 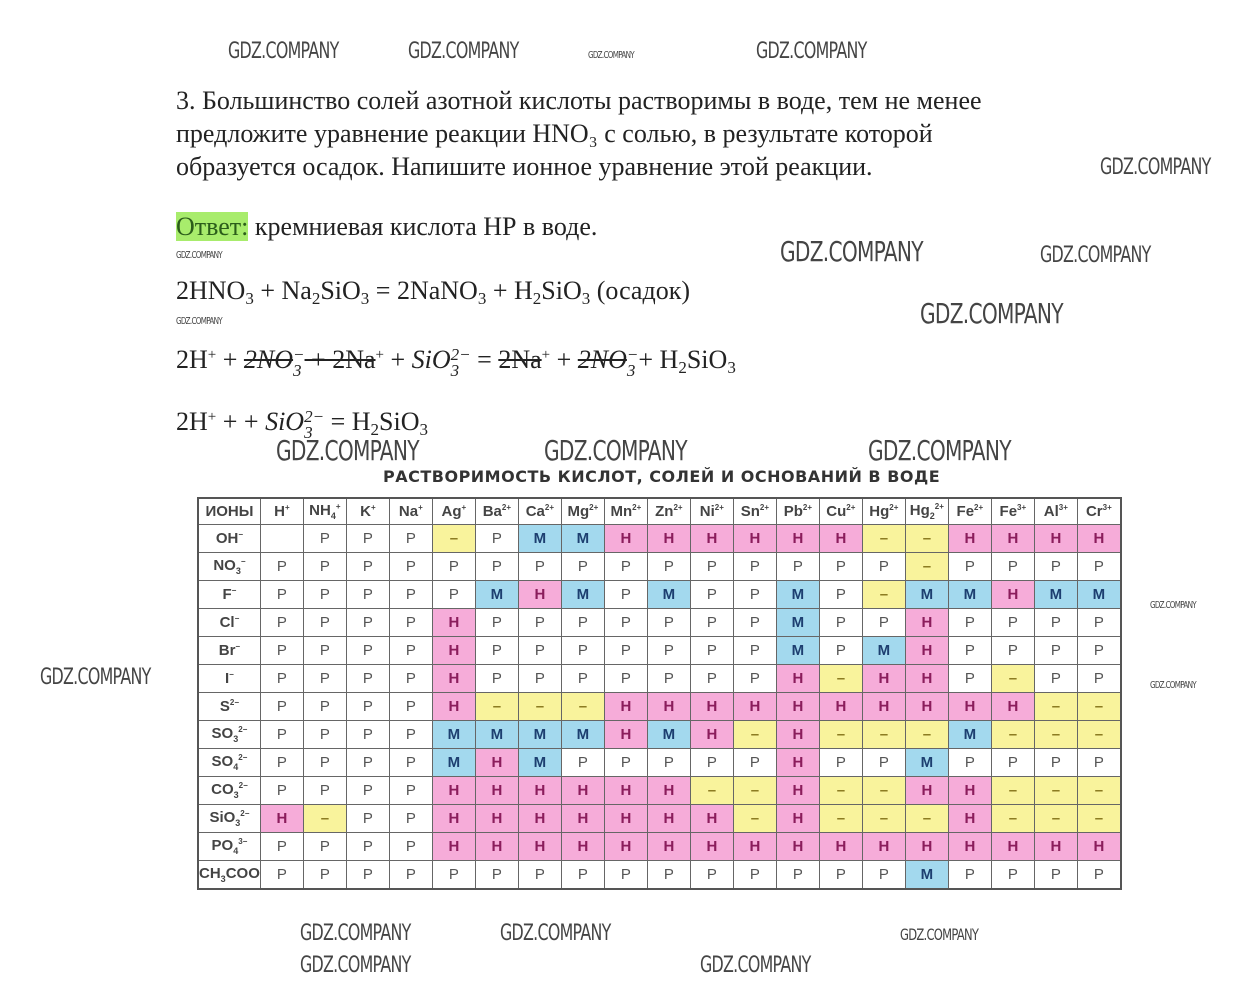 I want to click on table-row: SO42− Р Р Р Р М Н М Р Р Р Р Р Н Р Р М Р Р Р Р, so click(x=659, y=762).